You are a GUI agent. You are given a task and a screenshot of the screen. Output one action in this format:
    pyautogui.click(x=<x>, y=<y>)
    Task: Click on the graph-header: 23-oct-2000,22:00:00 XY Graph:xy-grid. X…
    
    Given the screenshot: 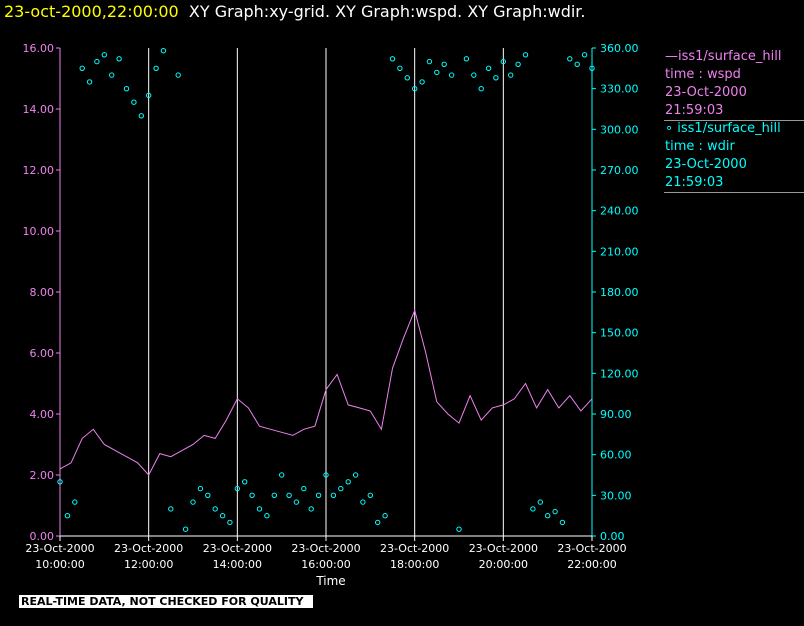 What is the action you would take?
    pyautogui.click(x=295, y=13)
    